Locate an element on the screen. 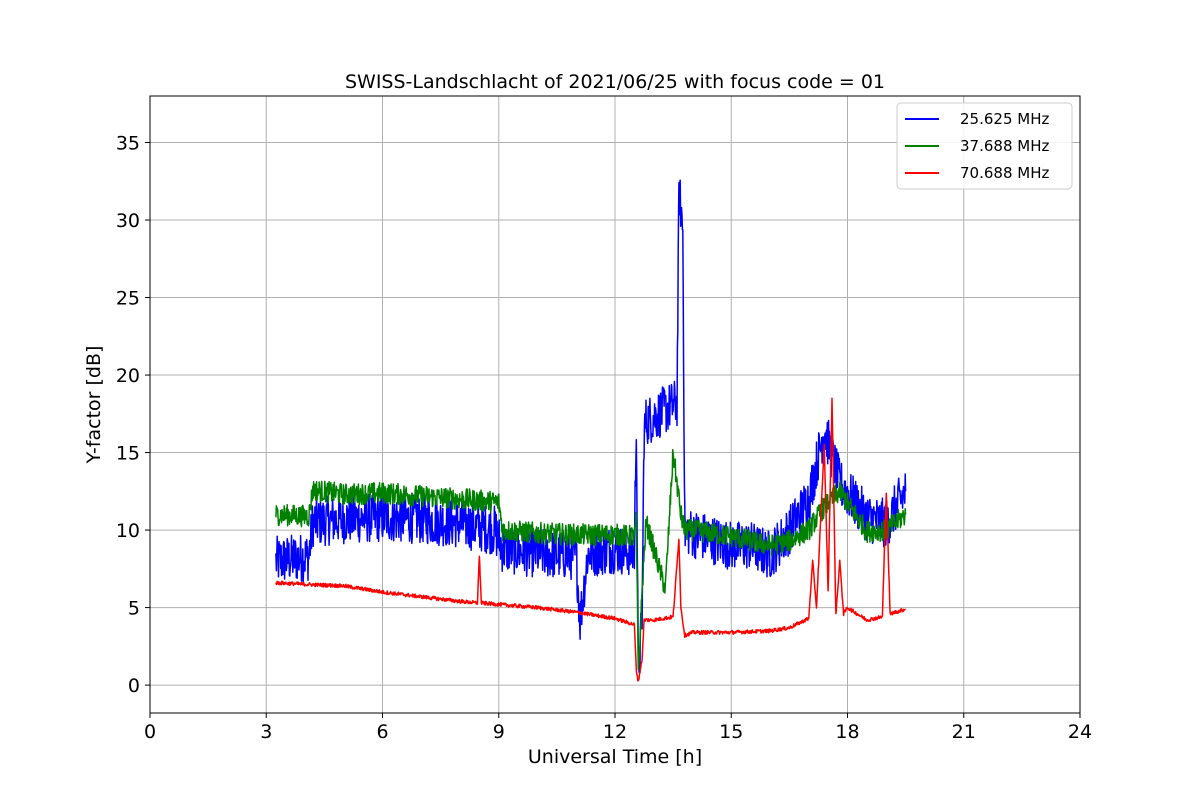 The height and width of the screenshot is (800, 1200). y-tick-label: 0 is located at coordinates (134, 686).